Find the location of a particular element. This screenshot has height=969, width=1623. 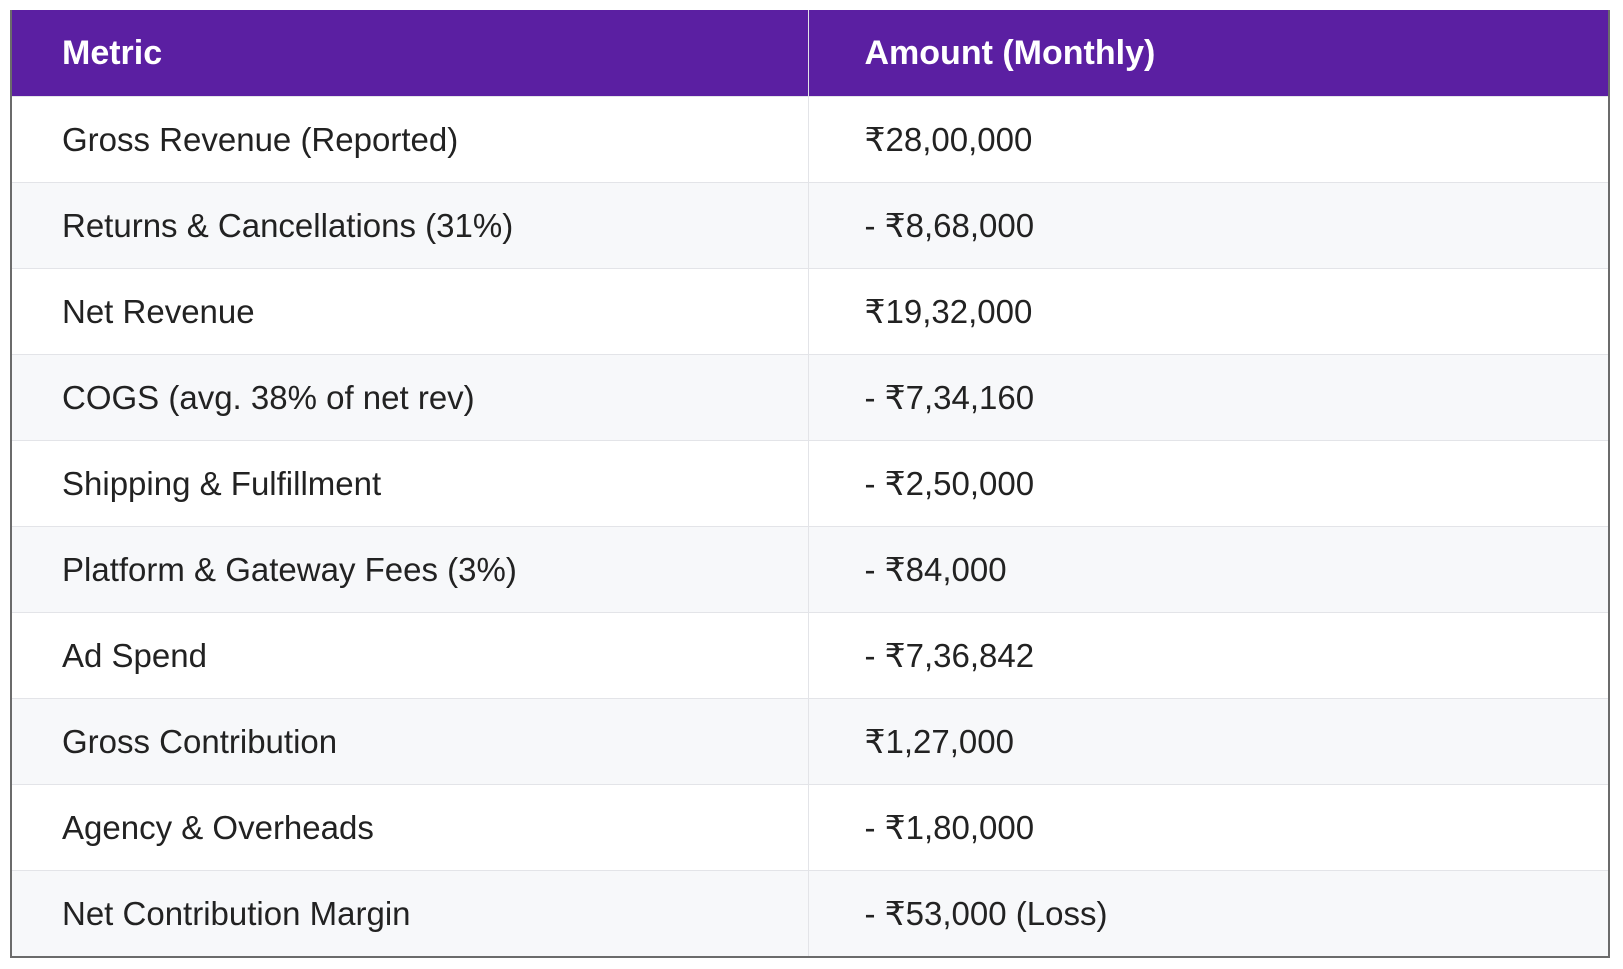

metric-cell: Ad Spend is located at coordinates (410, 655).